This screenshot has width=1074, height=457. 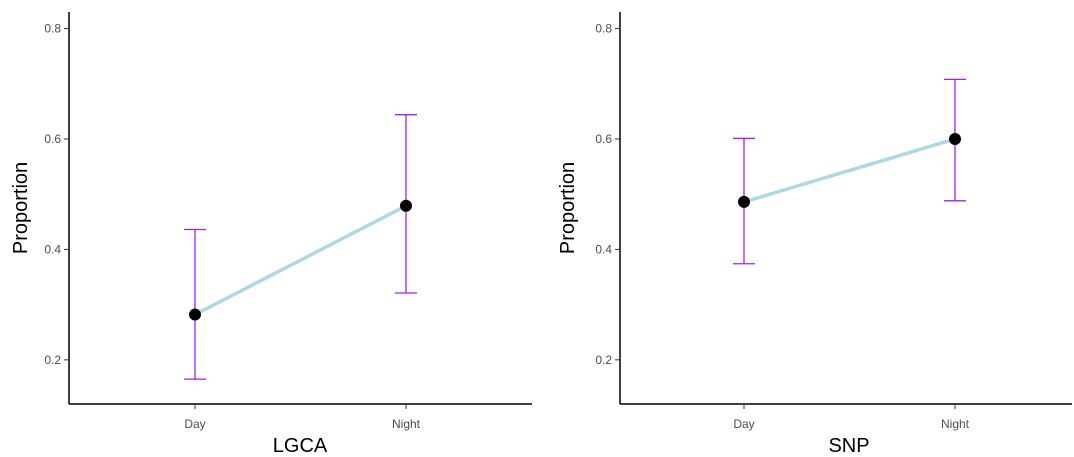 What do you see at coordinates (195, 304) in the screenshot?
I see `error-bar` at bounding box center [195, 304].